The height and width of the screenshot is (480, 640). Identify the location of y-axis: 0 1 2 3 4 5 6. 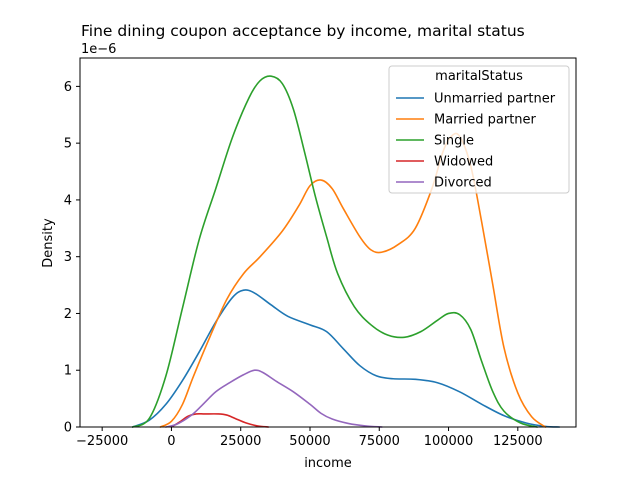
(72, 258).